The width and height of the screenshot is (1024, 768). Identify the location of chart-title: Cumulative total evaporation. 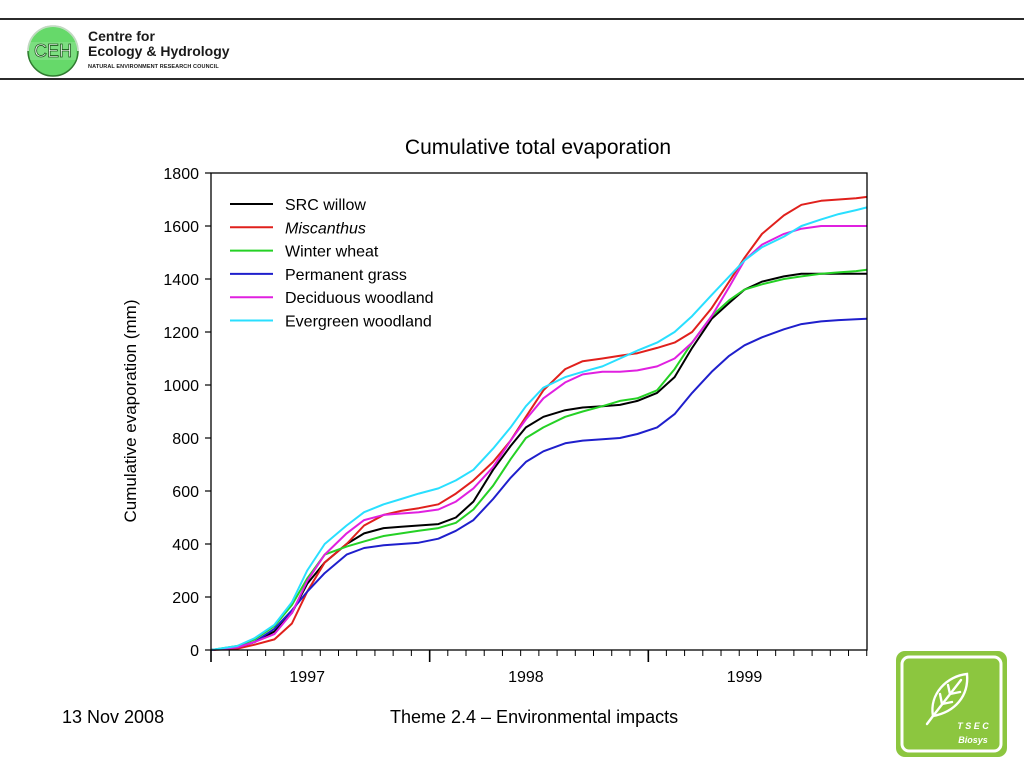
(538, 147).